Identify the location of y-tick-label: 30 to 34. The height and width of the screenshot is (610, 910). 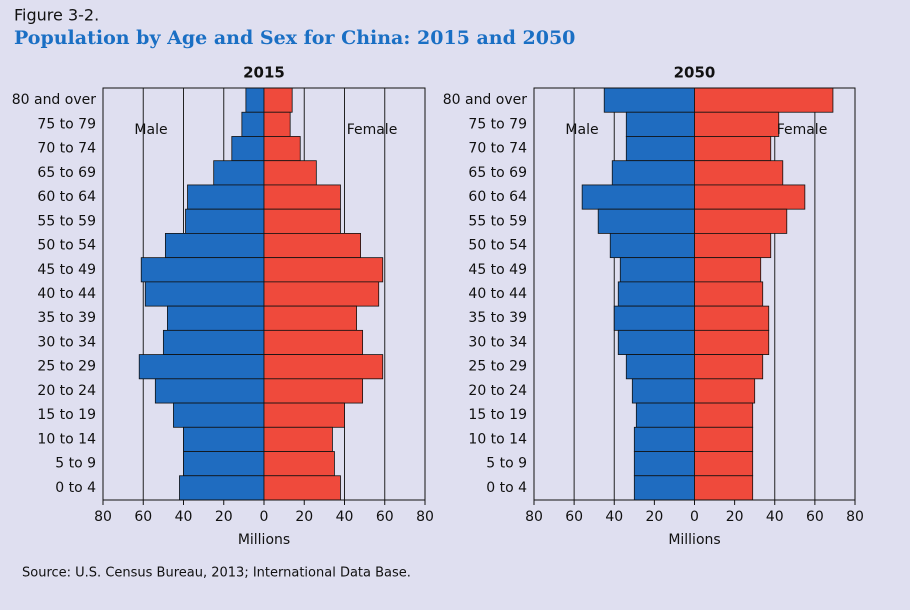
(66, 342).